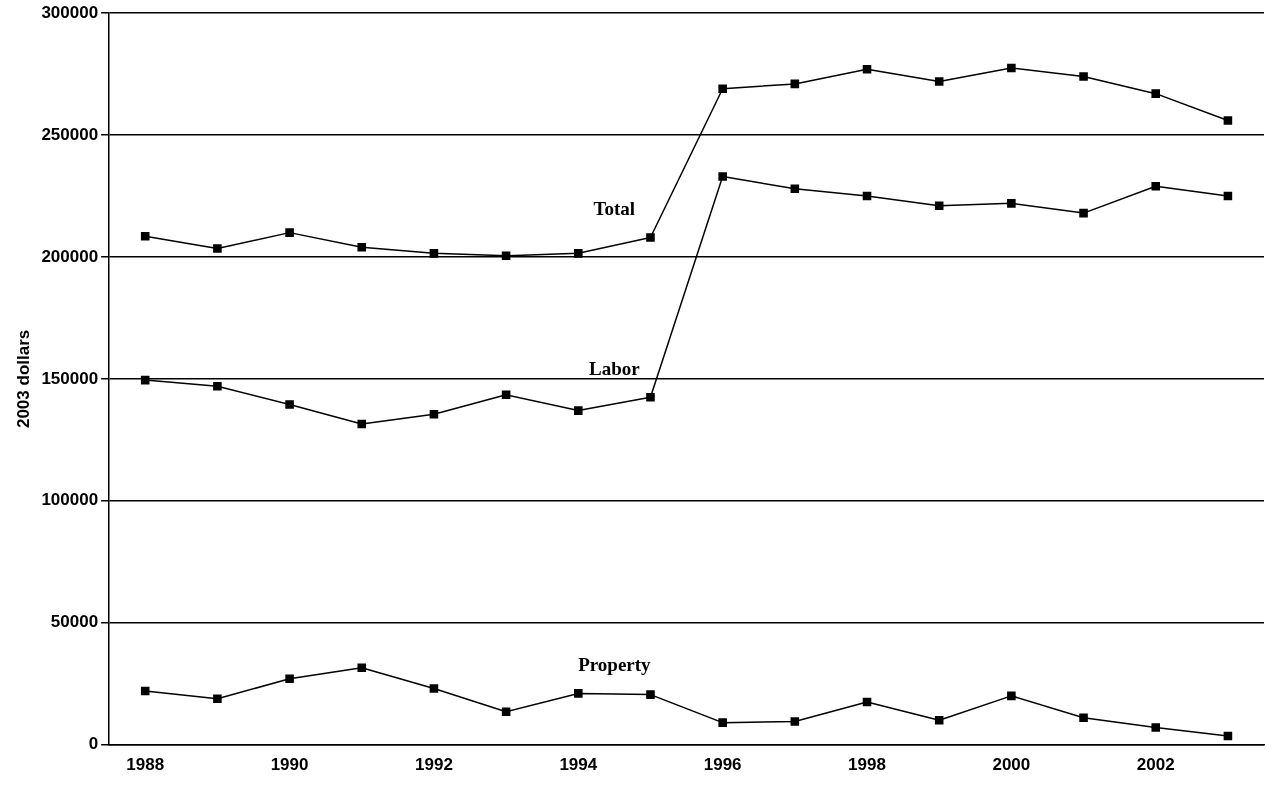 The image size is (1274, 789). What do you see at coordinates (70, 256) in the screenshot?
I see `y-tick-label: 200000` at bounding box center [70, 256].